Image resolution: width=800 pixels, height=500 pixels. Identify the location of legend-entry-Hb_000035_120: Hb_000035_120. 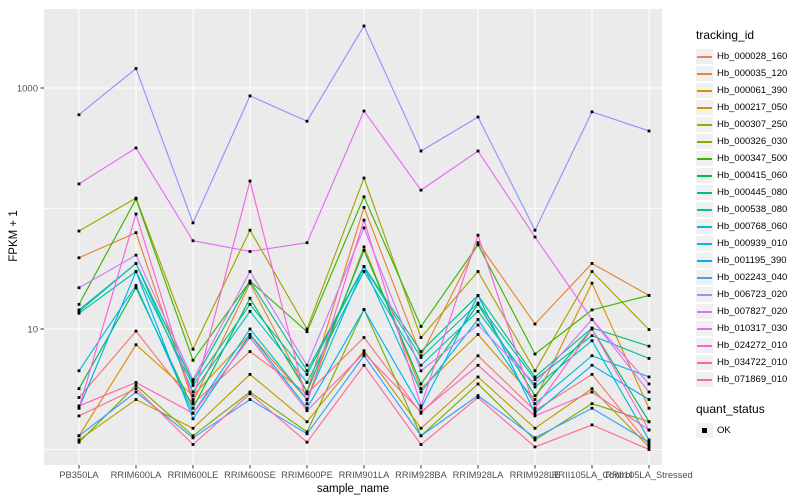
(748, 73).